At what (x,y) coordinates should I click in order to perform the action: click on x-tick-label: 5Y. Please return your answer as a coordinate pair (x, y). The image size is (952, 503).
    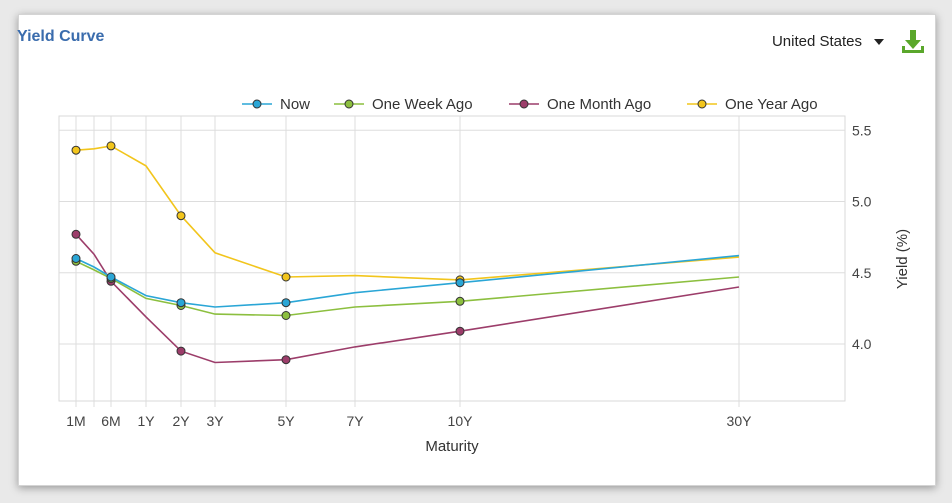
    Looking at the image, I should click on (286, 421).